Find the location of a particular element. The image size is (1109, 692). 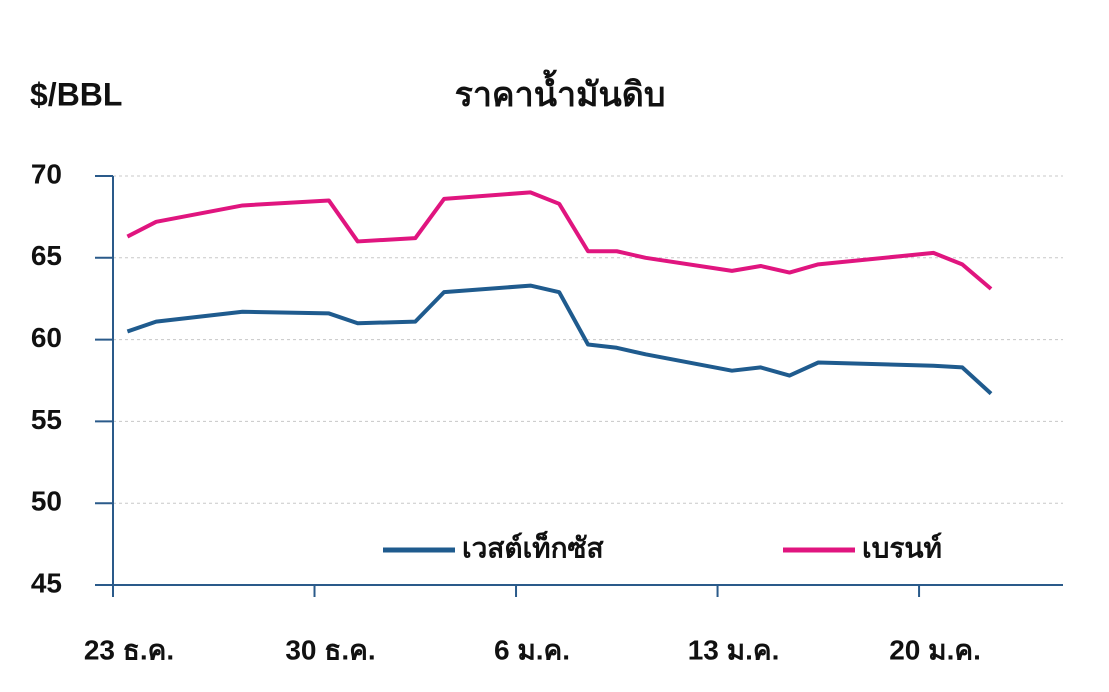

x-tick-label: 30 ธ.ค. is located at coordinates (330, 649).